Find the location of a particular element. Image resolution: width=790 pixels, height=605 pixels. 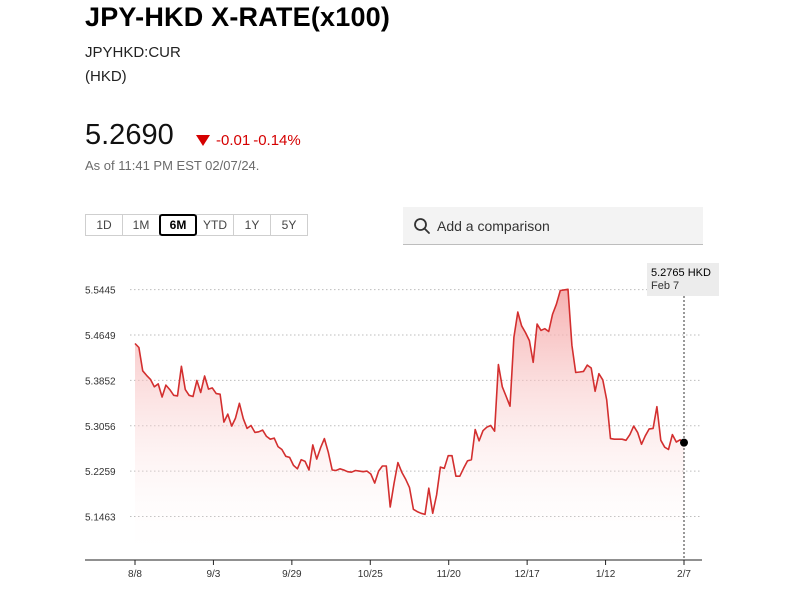

y-tick-label: 5.5445 is located at coordinates (100, 291).